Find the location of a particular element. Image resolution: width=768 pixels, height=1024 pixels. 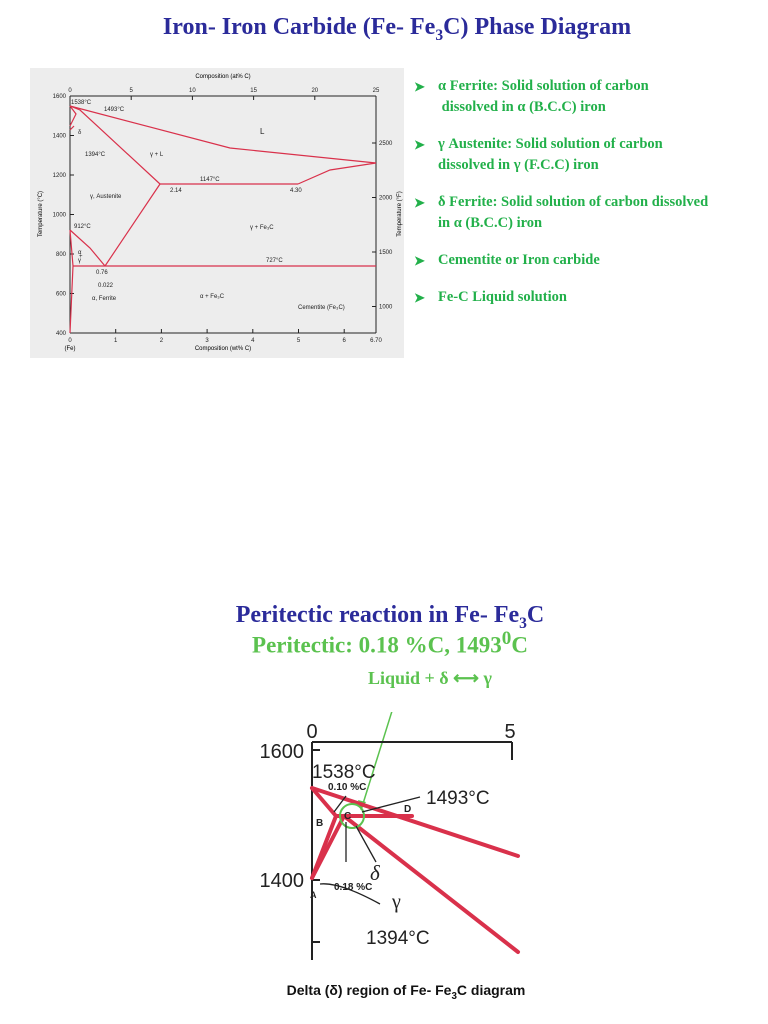

label-1147: 1147°C is located at coordinates (210, 180).